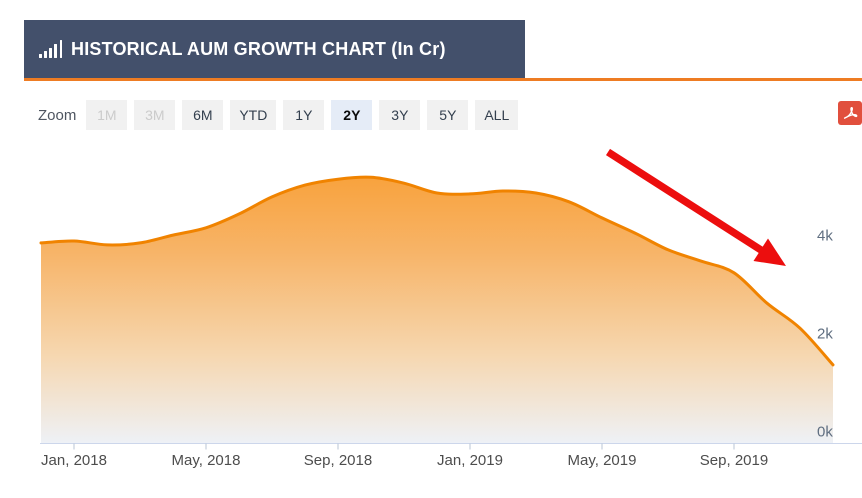 Image resolution: width=862 pixels, height=498 pixels. I want to click on x-tick-label: Sep, 2018, so click(338, 460).